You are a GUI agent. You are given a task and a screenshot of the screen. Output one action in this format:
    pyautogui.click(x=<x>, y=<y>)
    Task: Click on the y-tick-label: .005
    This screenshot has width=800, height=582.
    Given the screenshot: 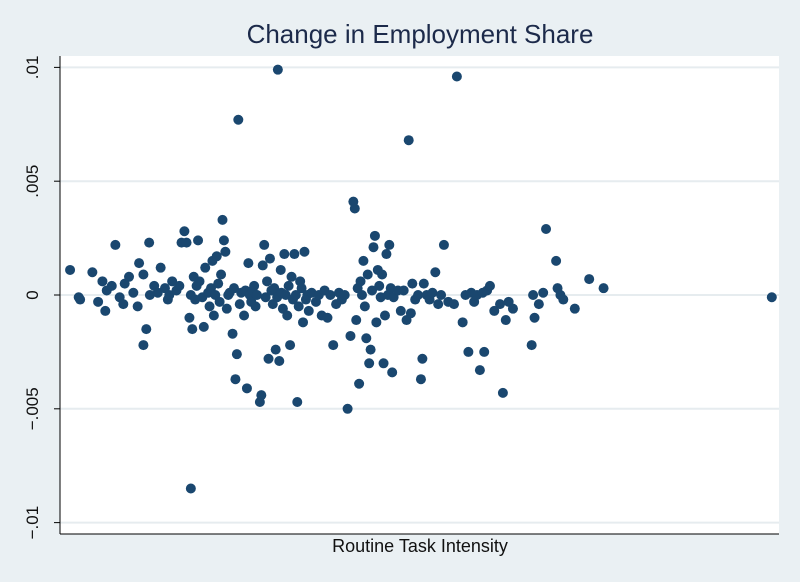 What is the action you would take?
    pyautogui.click(x=32, y=181)
    